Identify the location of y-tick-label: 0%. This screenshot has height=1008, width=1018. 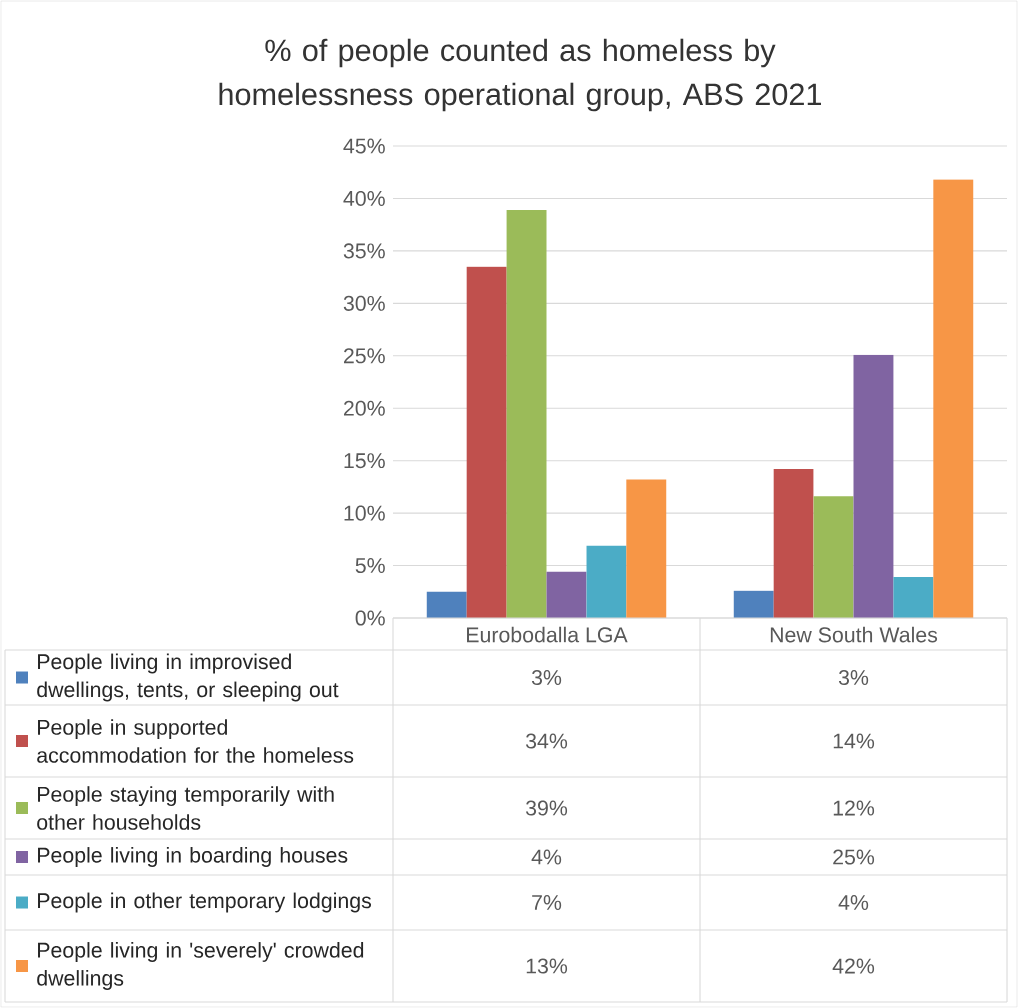
(370, 618).